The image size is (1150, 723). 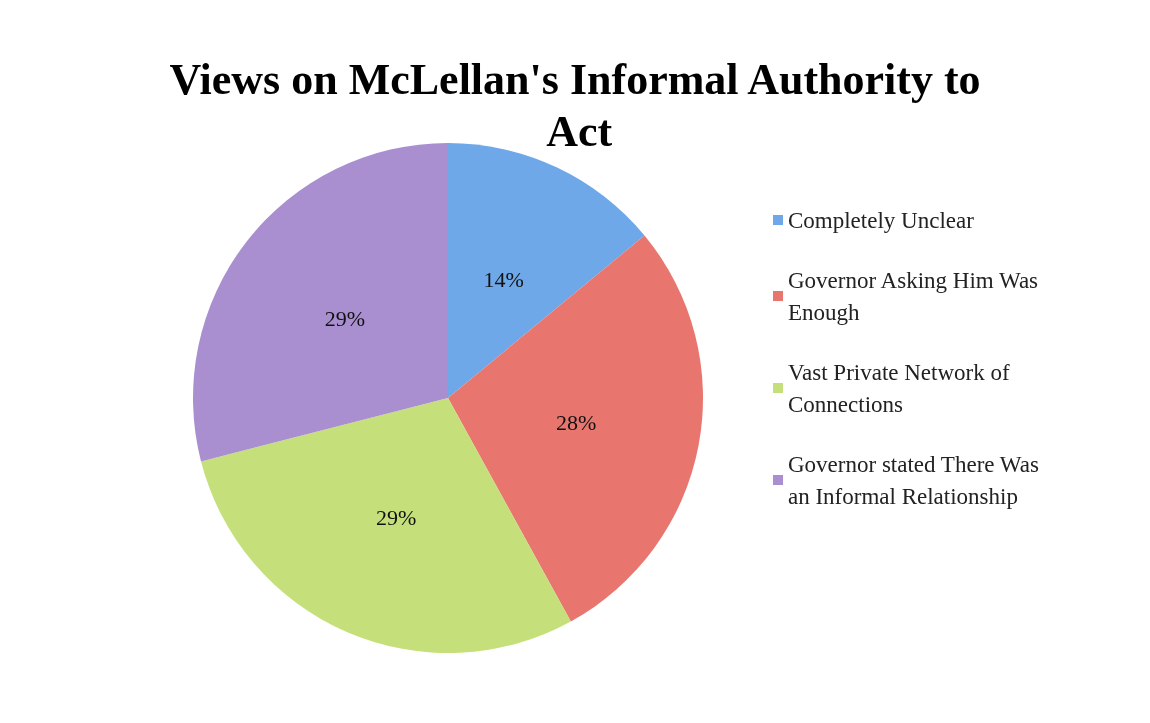 What do you see at coordinates (902, 388) in the screenshot?
I see `legend-label: Vast Private Network of Connections` at bounding box center [902, 388].